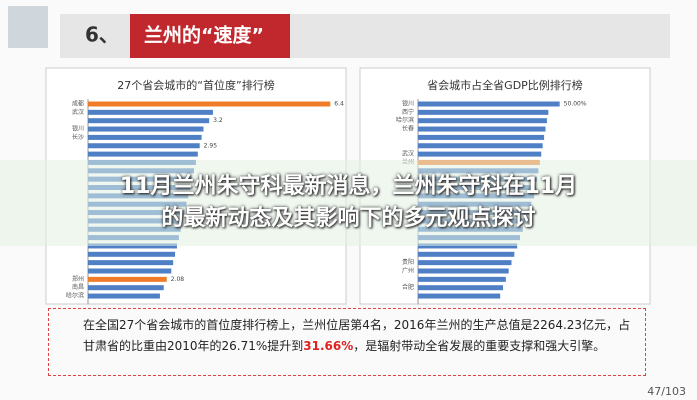  I want to click on category-label: 长春, so click(408, 129).